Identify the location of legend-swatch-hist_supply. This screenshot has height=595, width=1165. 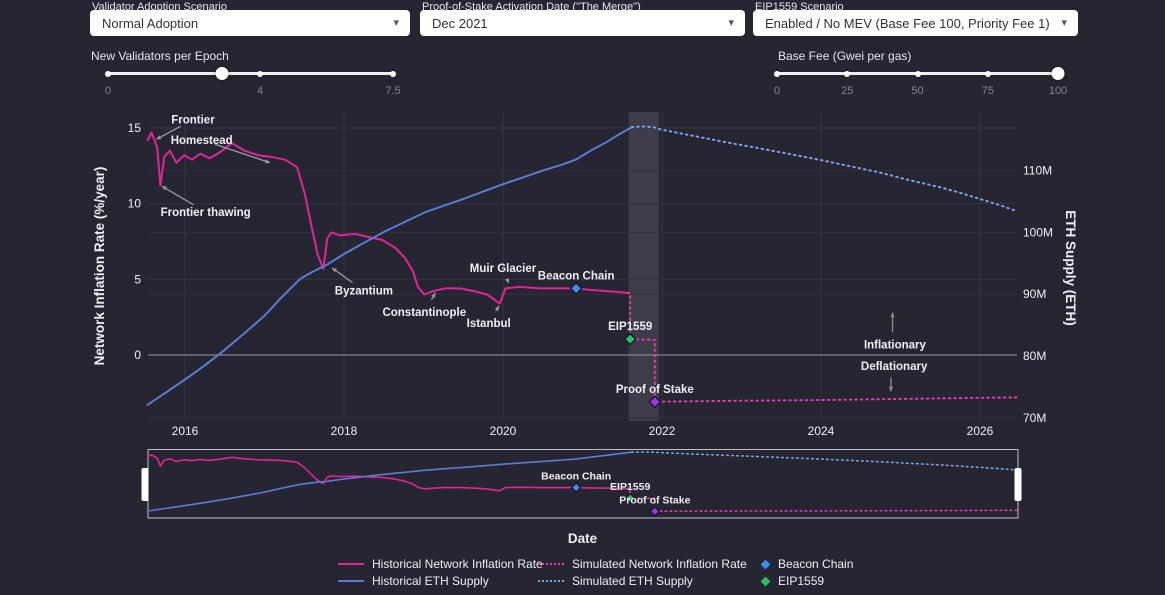
(351, 581).